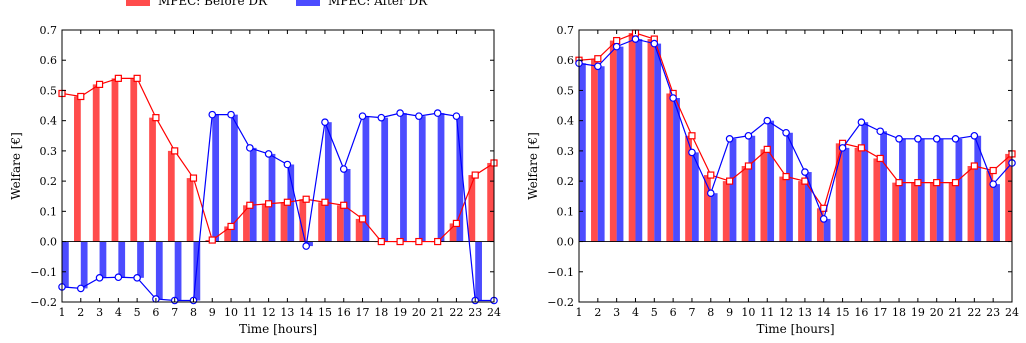  What do you see at coordinates (378, 4) in the screenshot?
I see `legend-label-after-dr: MPEC: After DR` at bounding box center [378, 4].